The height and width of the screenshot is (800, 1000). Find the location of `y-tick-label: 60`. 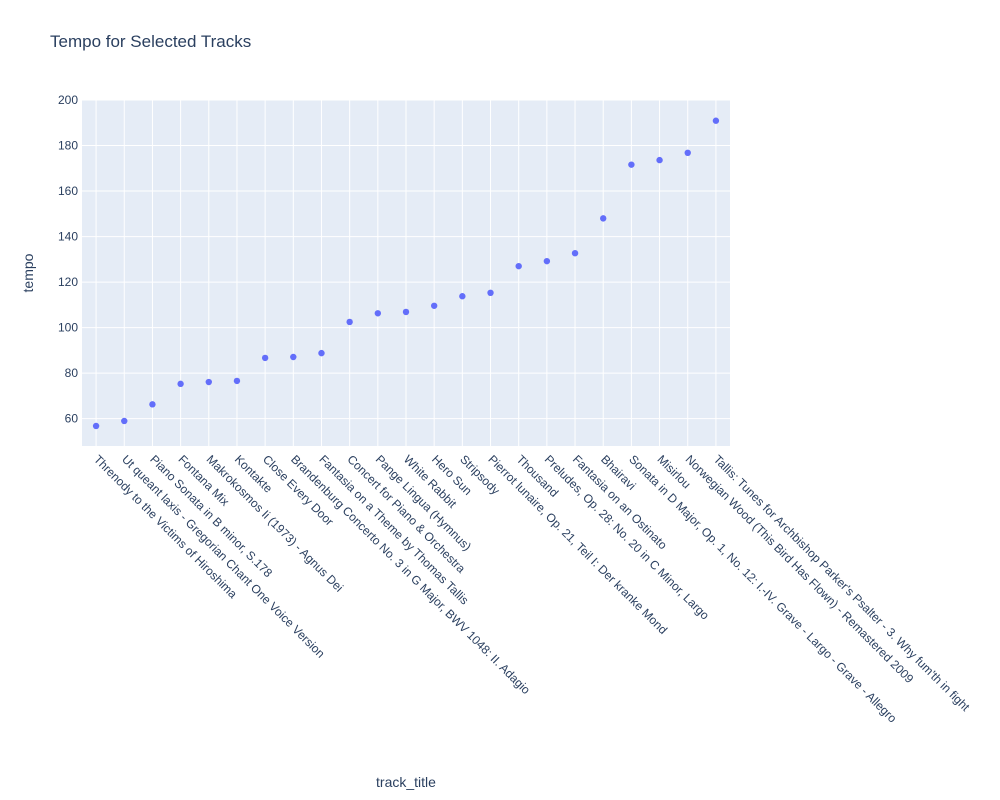

y-tick-label: 60 is located at coordinates (72, 419).